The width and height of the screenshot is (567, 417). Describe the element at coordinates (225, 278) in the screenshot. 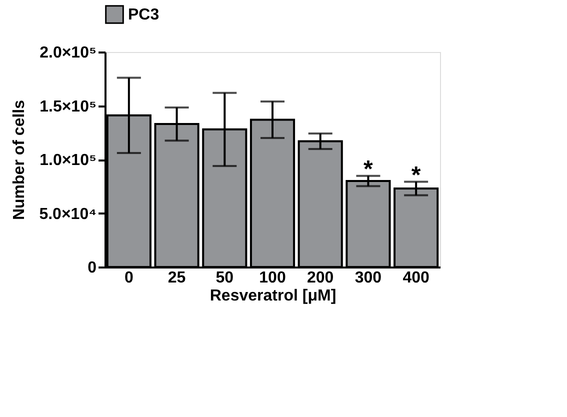

I see `x-tick-label: 50` at that location.